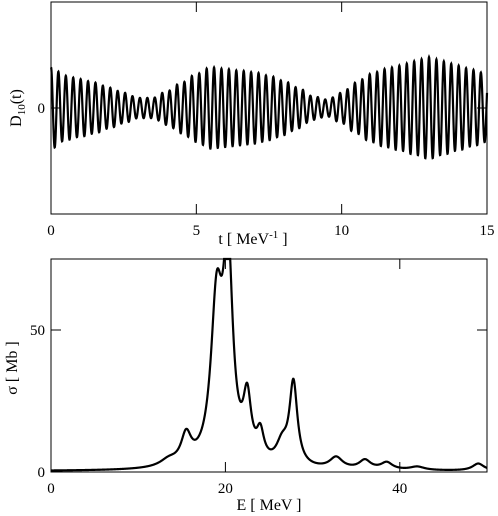  Describe the element at coordinates (487, 231) in the screenshot. I see `top-x-tick-label: 15` at that location.